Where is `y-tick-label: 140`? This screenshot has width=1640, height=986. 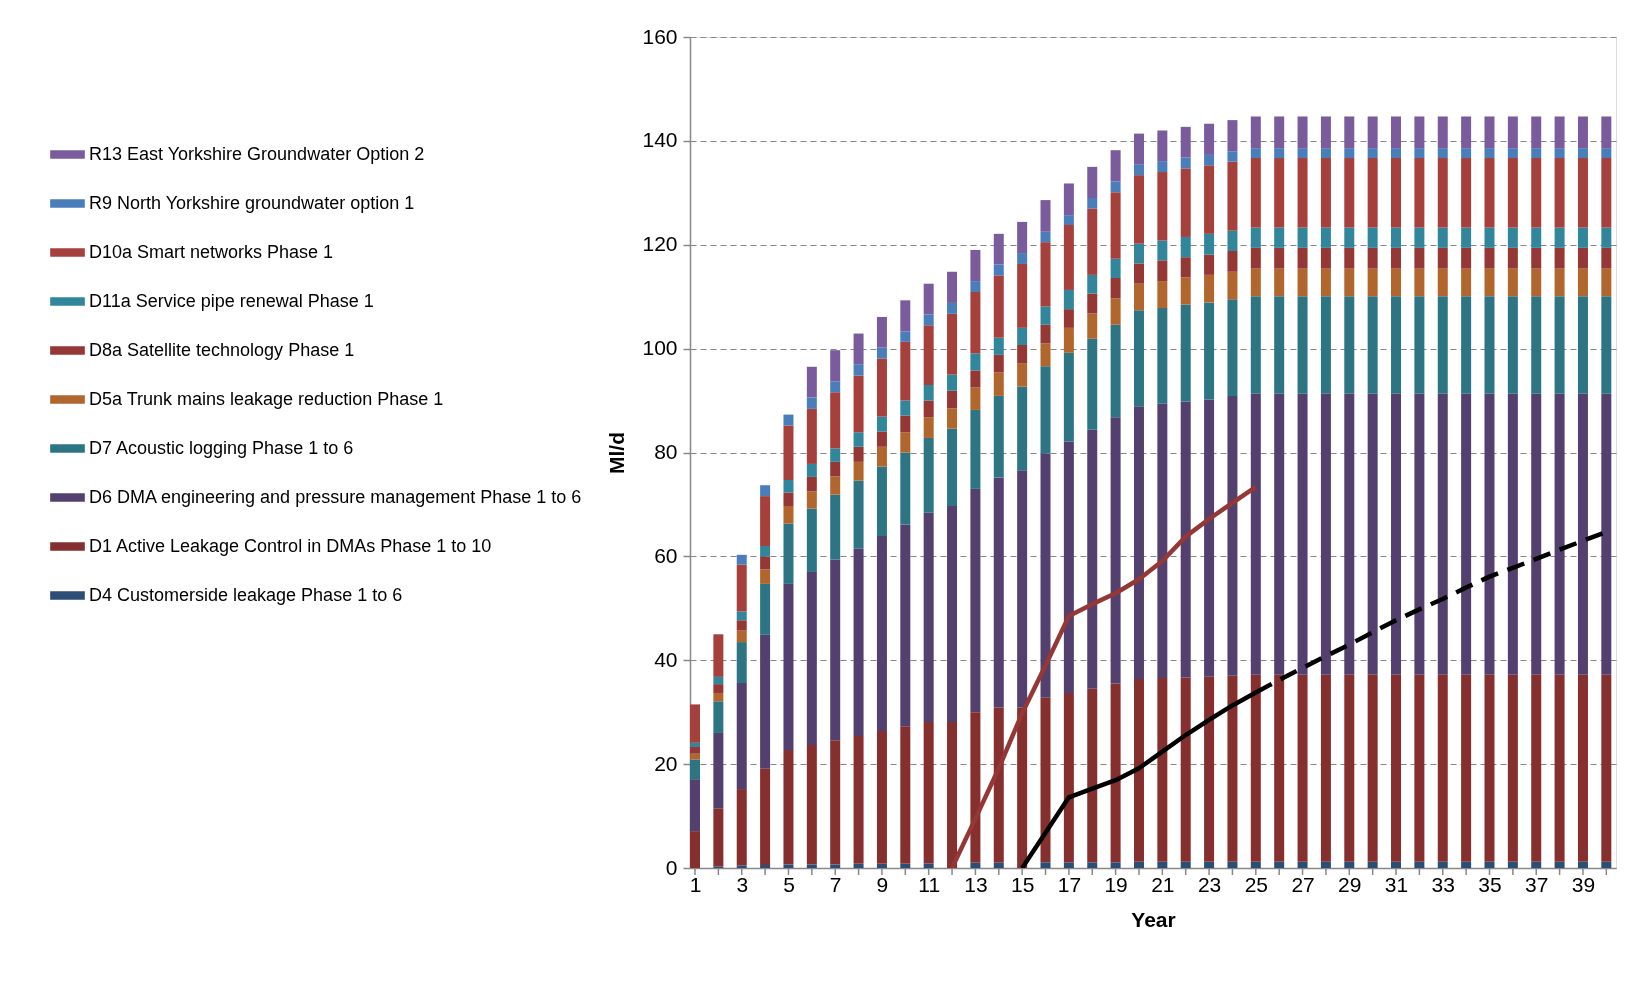 y-tick-label: 140 is located at coordinates (660, 140).